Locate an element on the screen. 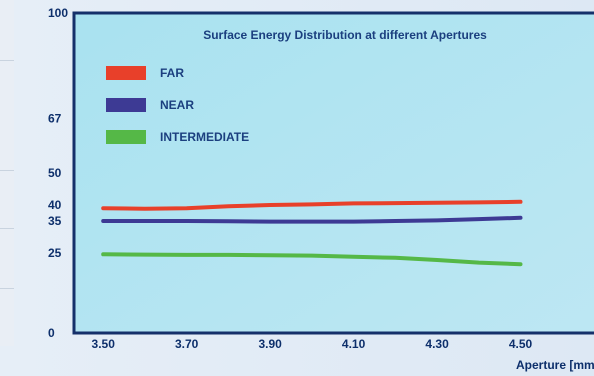  x-tick-label: 4.50 is located at coordinates (521, 344).